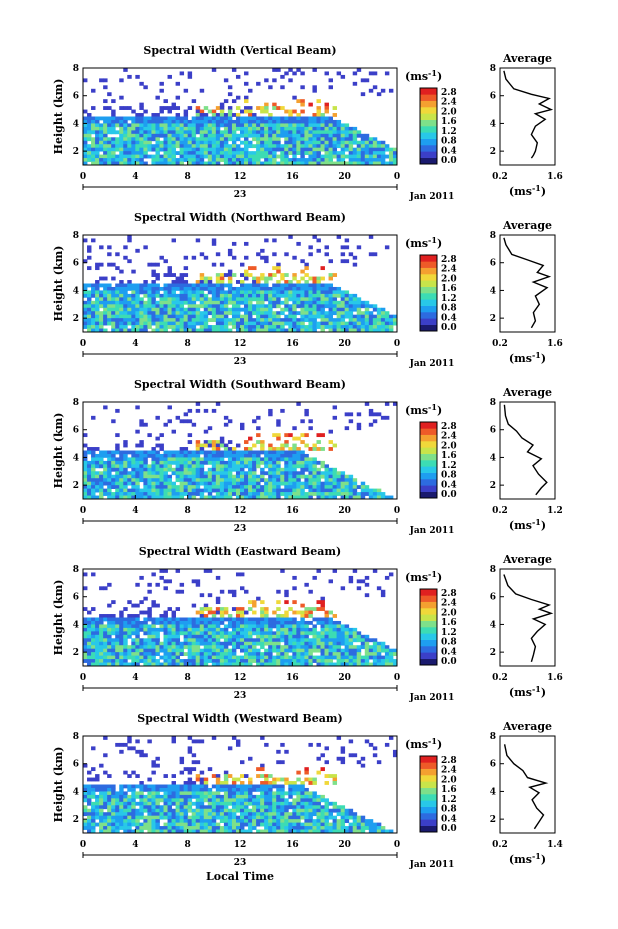 This screenshot has width=618, height=929. Describe the element at coordinates (449, 328) in the screenshot. I see `colorbar-tick-label: 0.0` at that location.